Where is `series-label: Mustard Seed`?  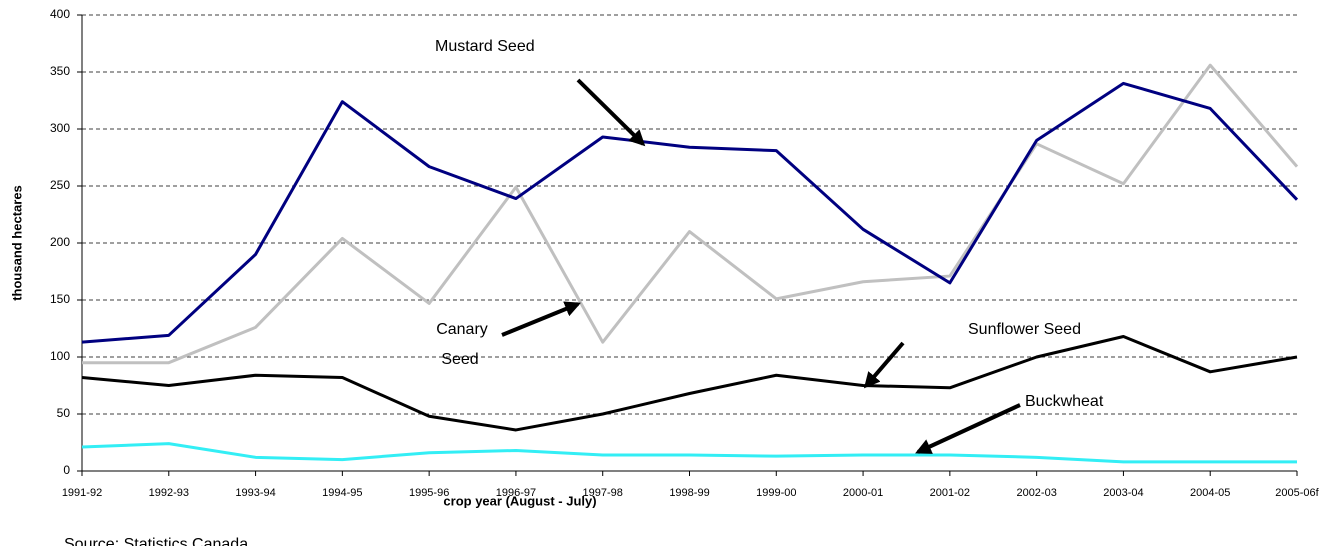 series-label: Mustard Seed is located at coordinates (485, 46).